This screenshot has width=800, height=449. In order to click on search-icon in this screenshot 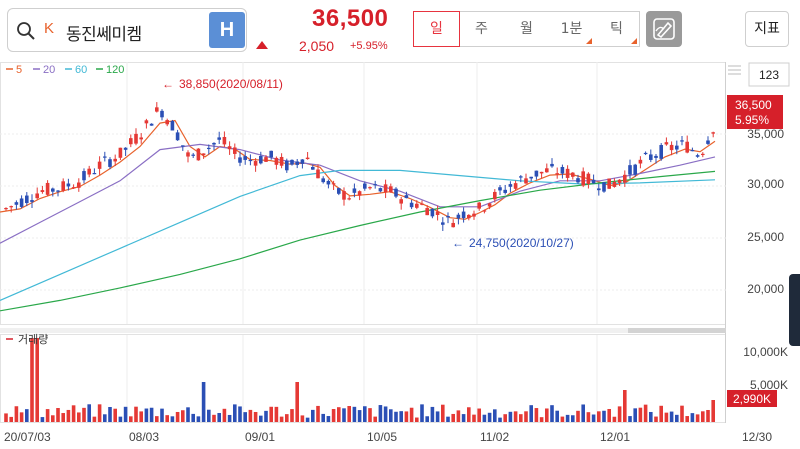, I will do `click(26, 31)`.